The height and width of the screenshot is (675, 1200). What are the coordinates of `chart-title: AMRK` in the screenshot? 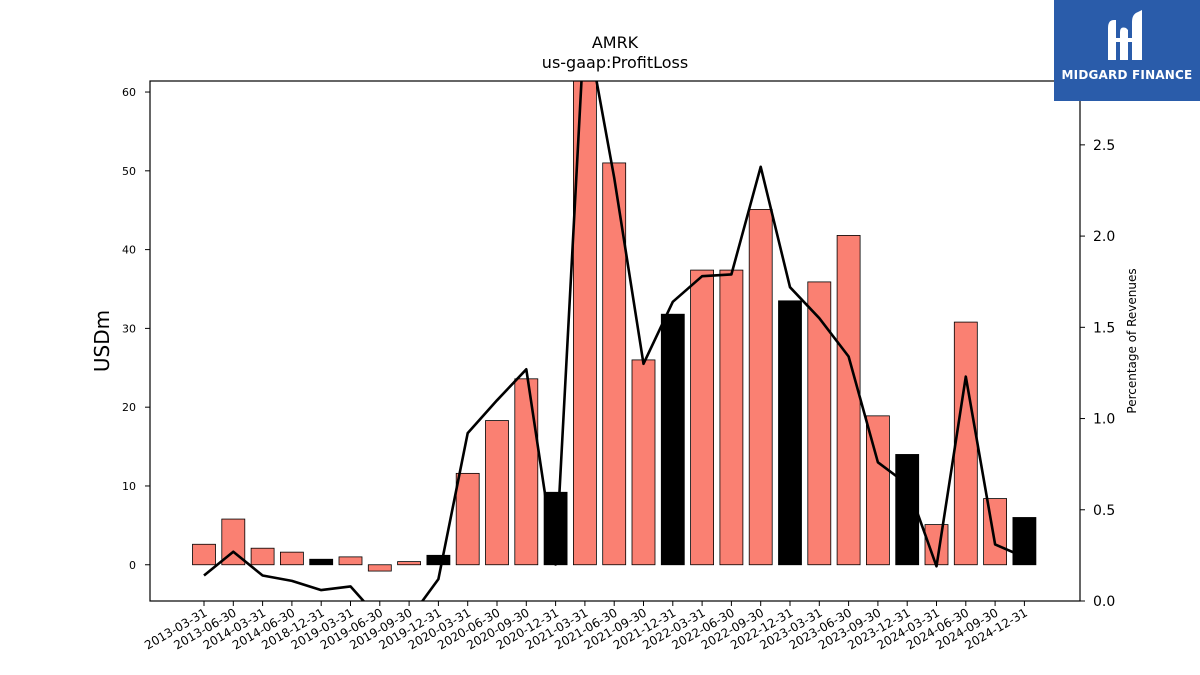 It's located at (615, 42).